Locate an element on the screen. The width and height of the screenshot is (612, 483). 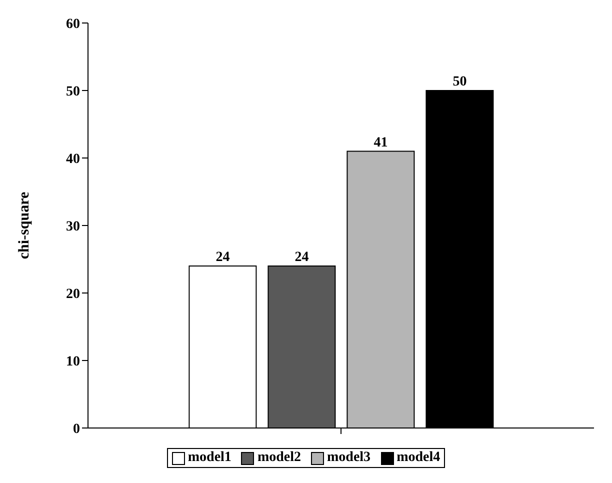
y-tick-label: 60 is located at coordinates (73, 24).